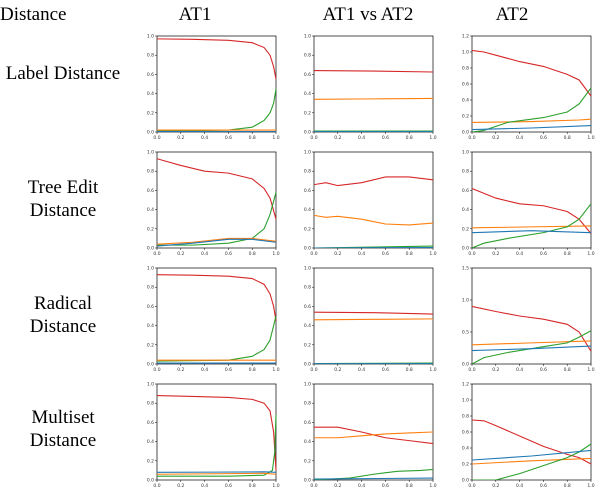 The width and height of the screenshot is (611, 490). Describe the element at coordinates (531, 227) in the screenshot. I see `series-line-orange` at that location.